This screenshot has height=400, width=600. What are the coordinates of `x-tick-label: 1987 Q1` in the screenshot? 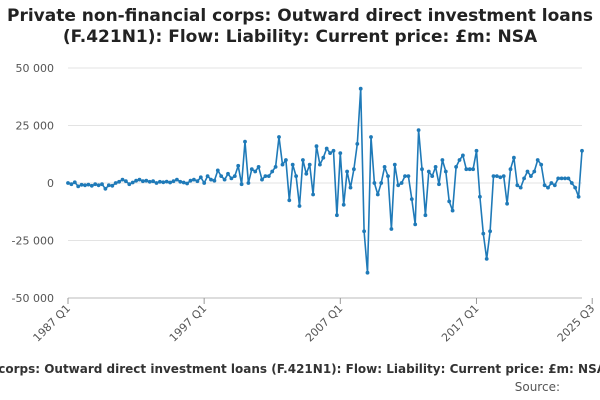 It's located at (52, 323).